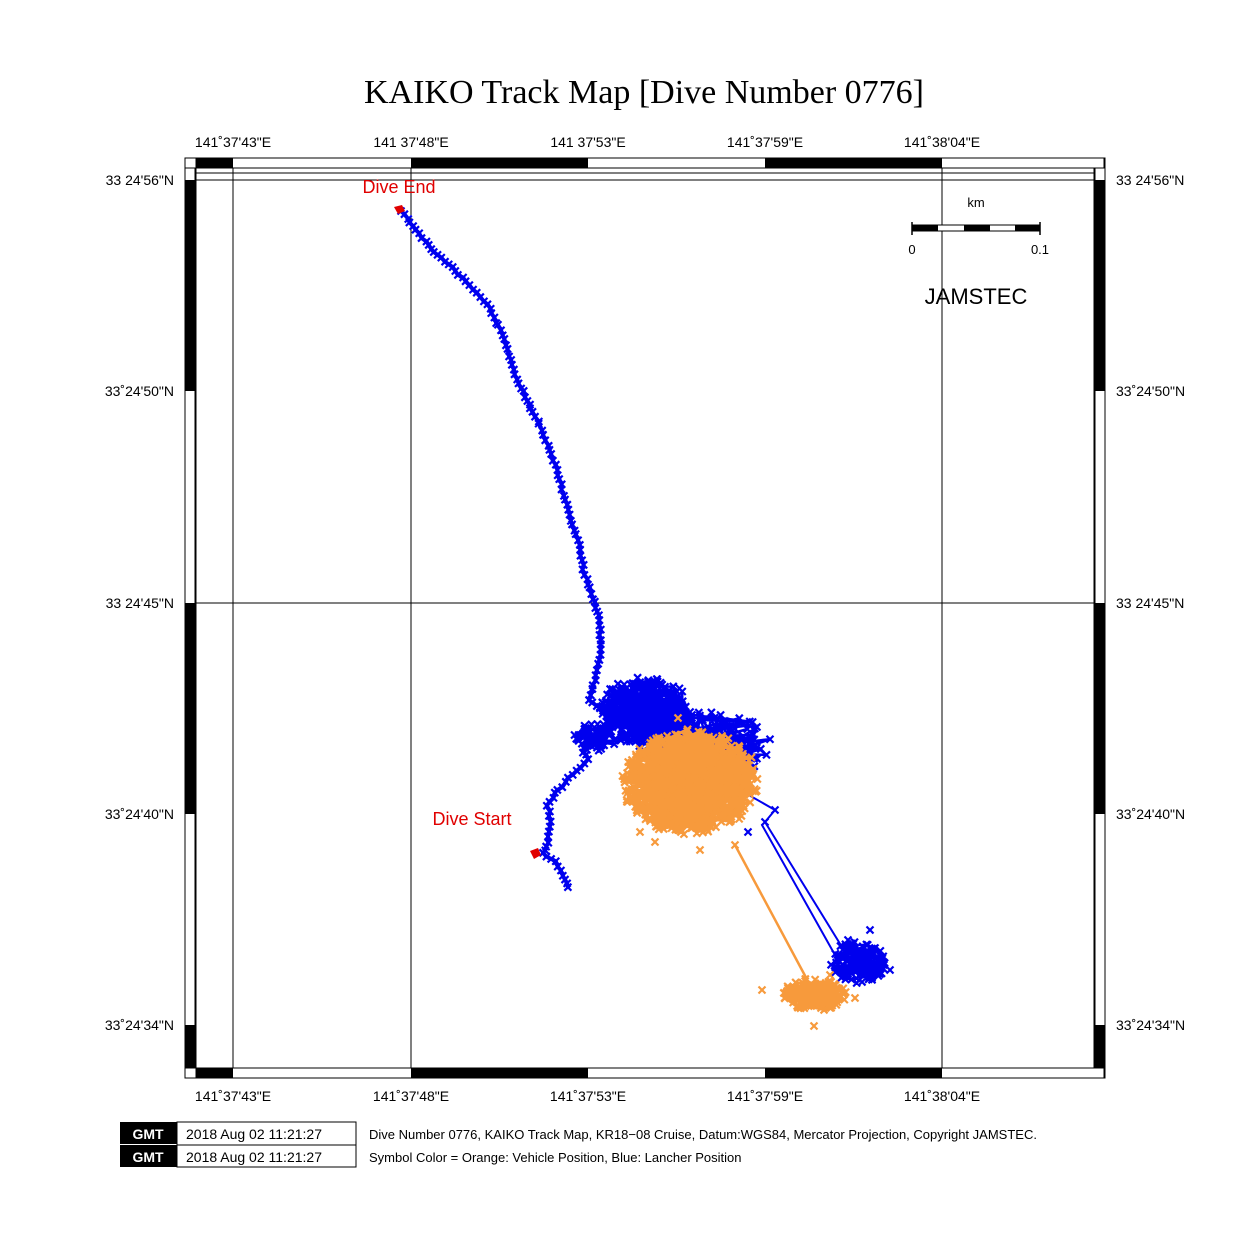 Image resolution: width=1240 pixels, height=1240 pixels. Describe the element at coordinates (1150, 391) in the screenshot. I see `right-tick-label: 33˚24'50"N` at that location.